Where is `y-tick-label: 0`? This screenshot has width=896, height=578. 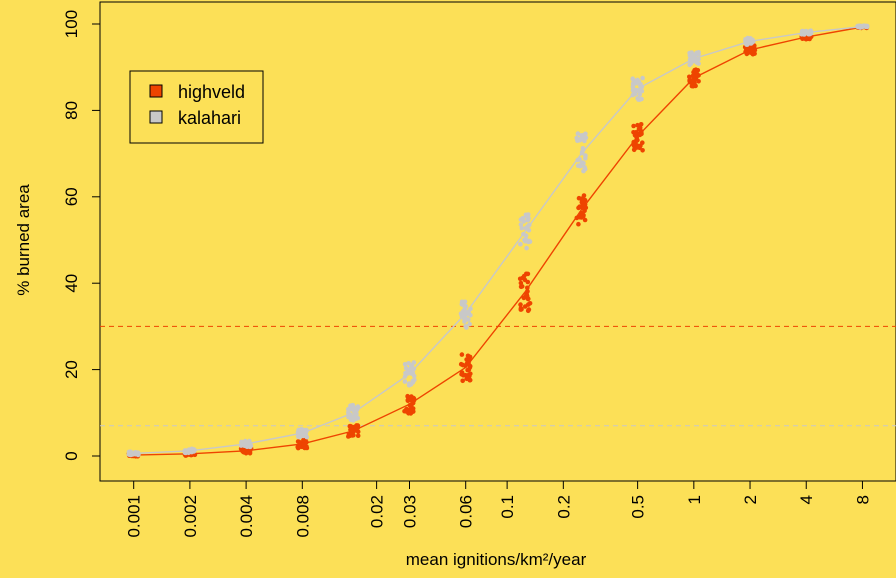
y-tick-label: 0 is located at coordinates (71, 455).